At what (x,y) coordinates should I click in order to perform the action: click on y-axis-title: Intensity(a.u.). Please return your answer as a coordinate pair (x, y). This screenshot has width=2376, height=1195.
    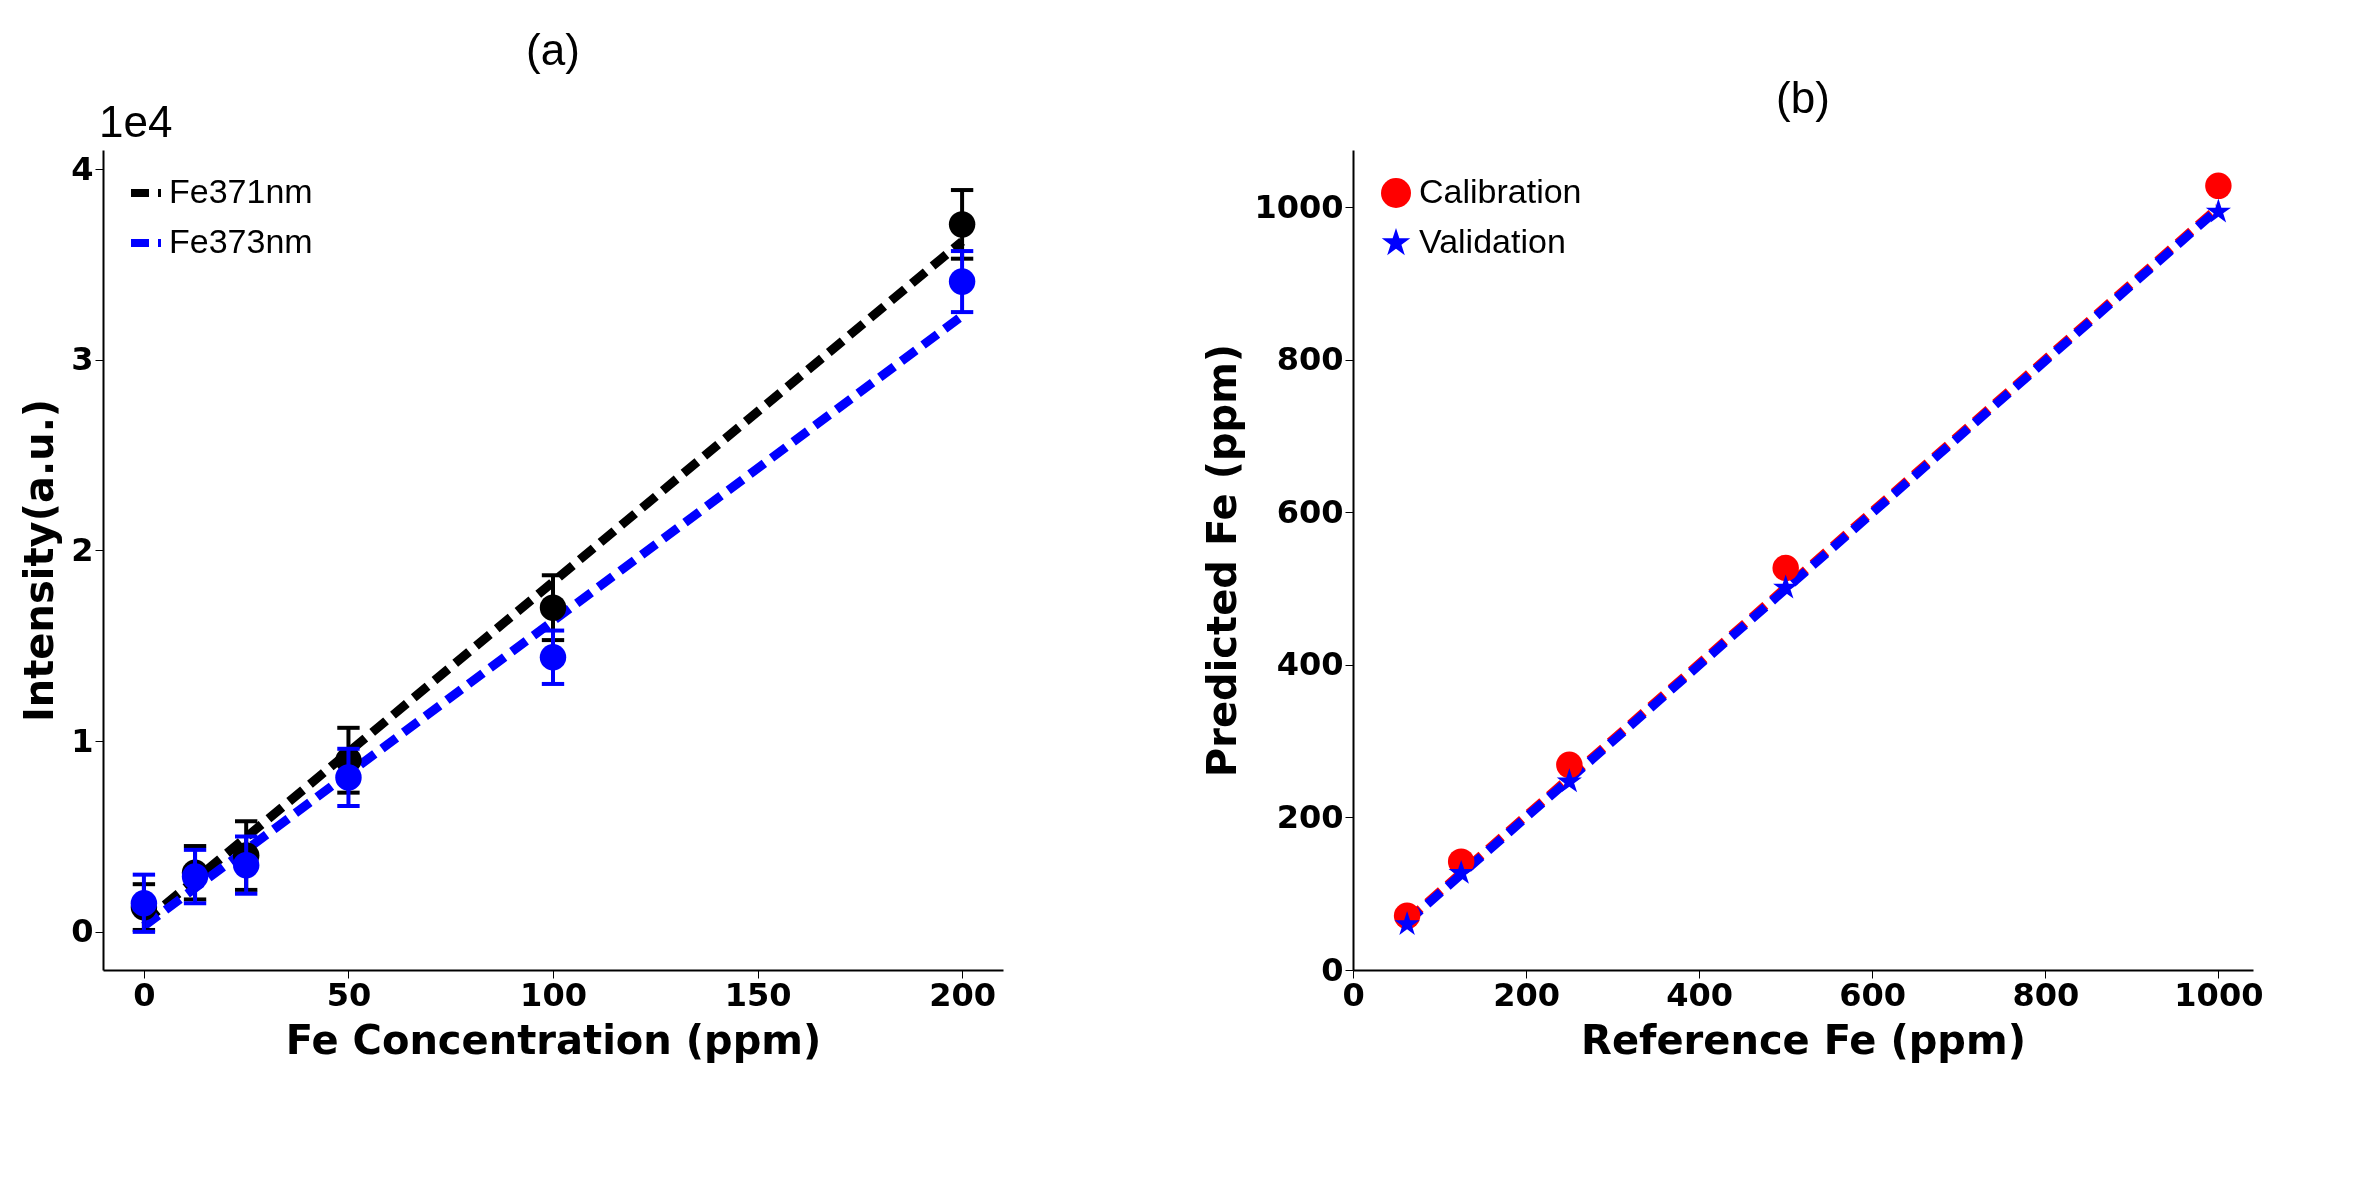
    Looking at the image, I should click on (39, 560).